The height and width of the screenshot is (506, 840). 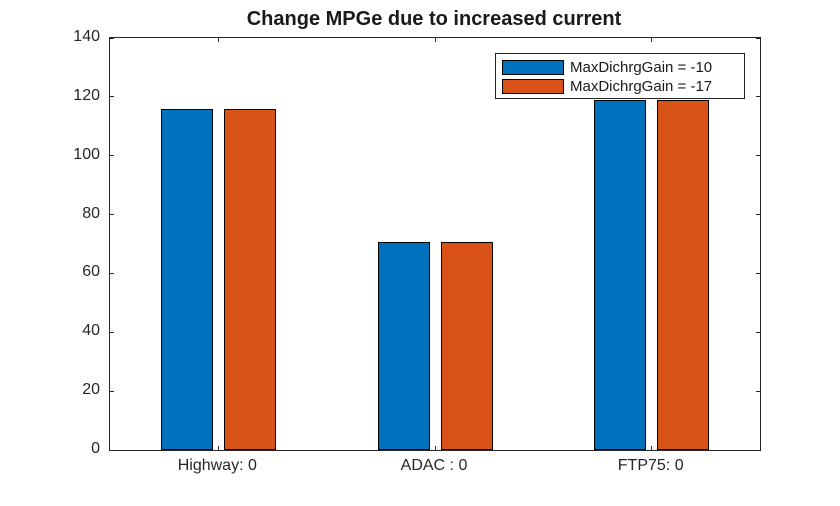 I want to click on bar-ftp75-series2, so click(x=683, y=274).